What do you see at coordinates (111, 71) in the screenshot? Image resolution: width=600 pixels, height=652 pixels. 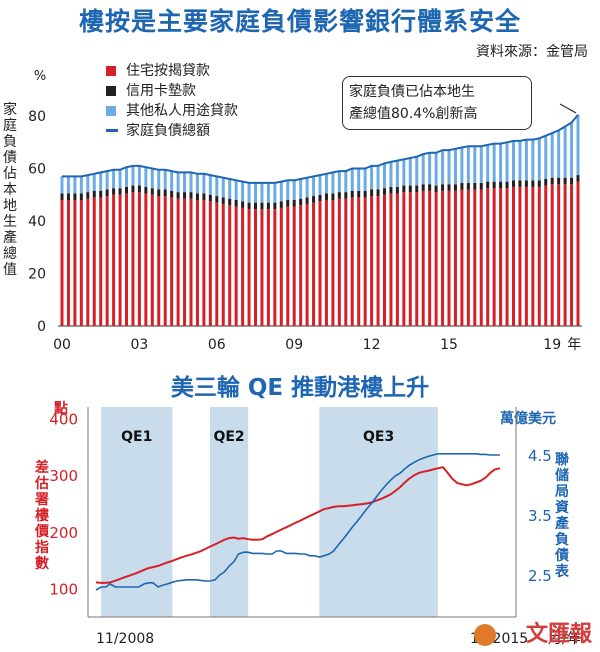 I see `legend-mortgage-swatch` at bounding box center [111, 71].